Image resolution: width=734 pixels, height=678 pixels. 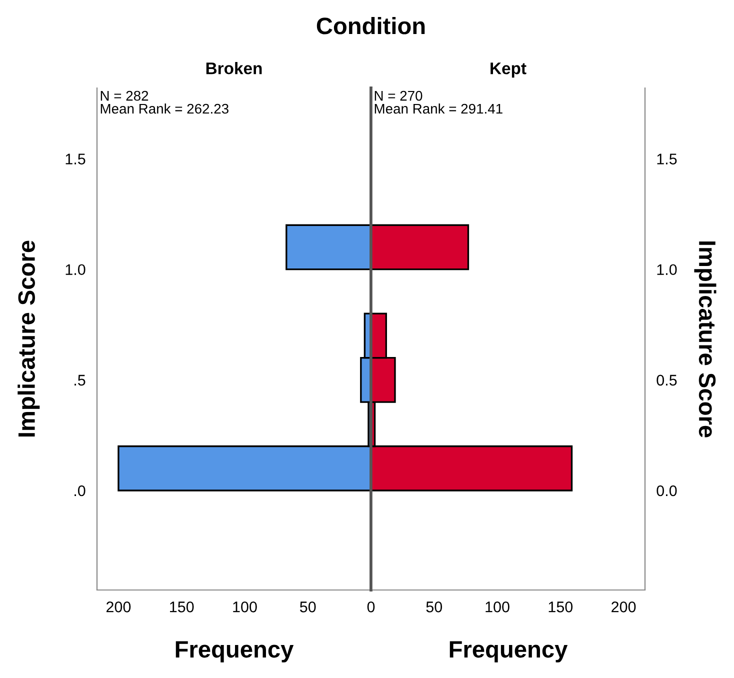 I want to click on y-tick-label: 0.5, so click(x=666, y=380).